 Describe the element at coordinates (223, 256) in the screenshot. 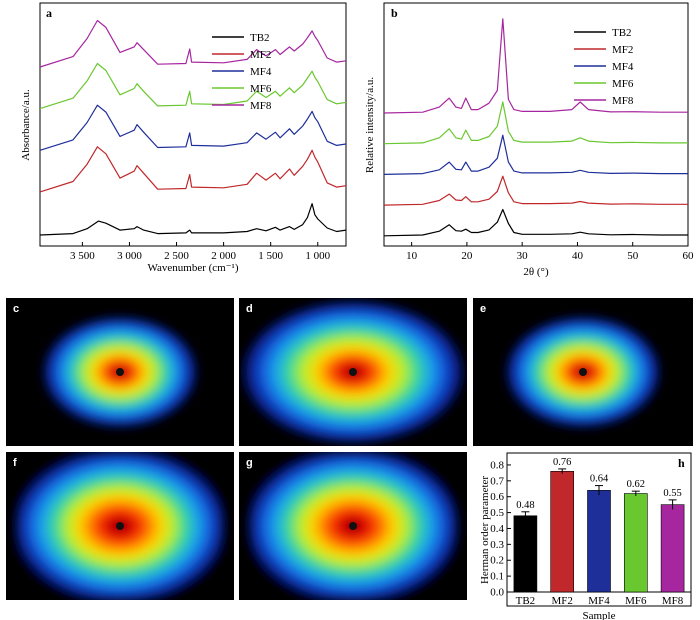

I see `x-tick-label: 2 000` at that location.